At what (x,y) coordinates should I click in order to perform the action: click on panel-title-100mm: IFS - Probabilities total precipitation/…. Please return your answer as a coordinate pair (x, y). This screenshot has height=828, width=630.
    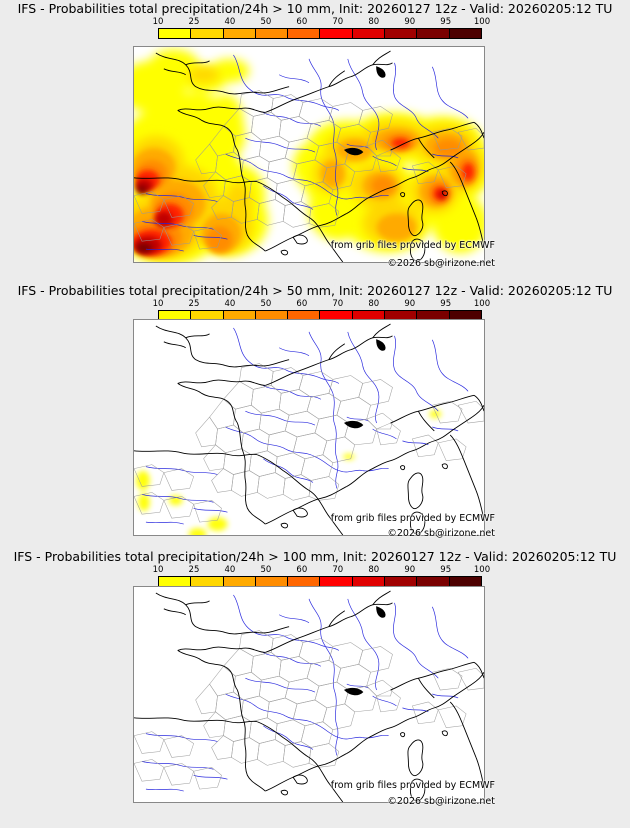
    Looking at the image, I should click on (315, 556).